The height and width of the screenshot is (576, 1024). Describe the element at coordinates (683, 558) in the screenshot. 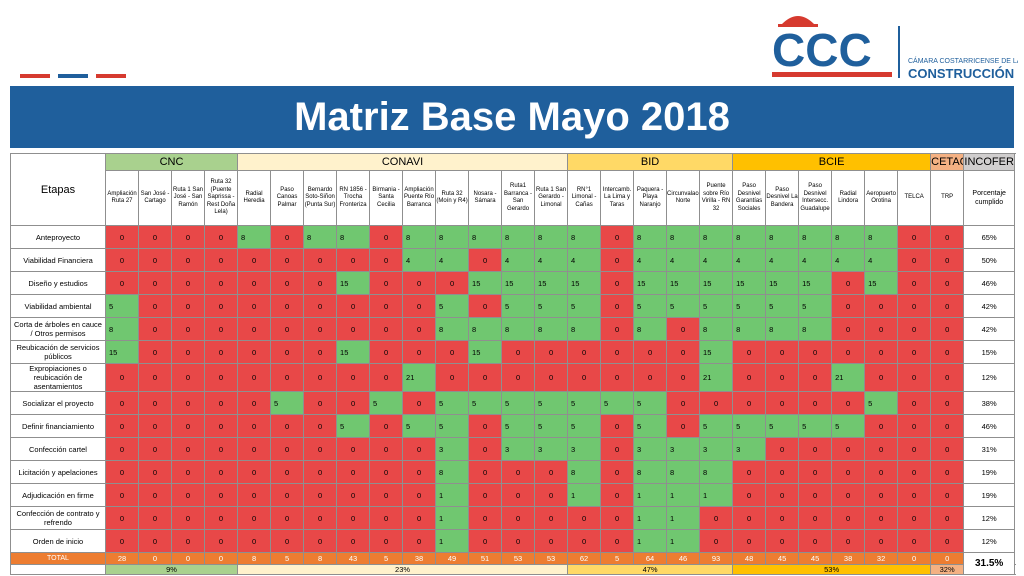

I see `total-cell: 46` at that location.